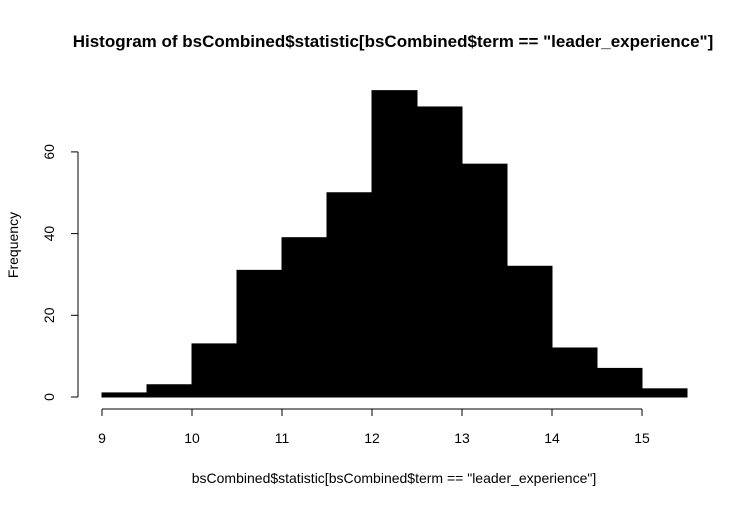 The image size is (750, 507). Describe the element at coordinates (49, 397) in the screenshot. I see `y-tick-label: 0` at that location.